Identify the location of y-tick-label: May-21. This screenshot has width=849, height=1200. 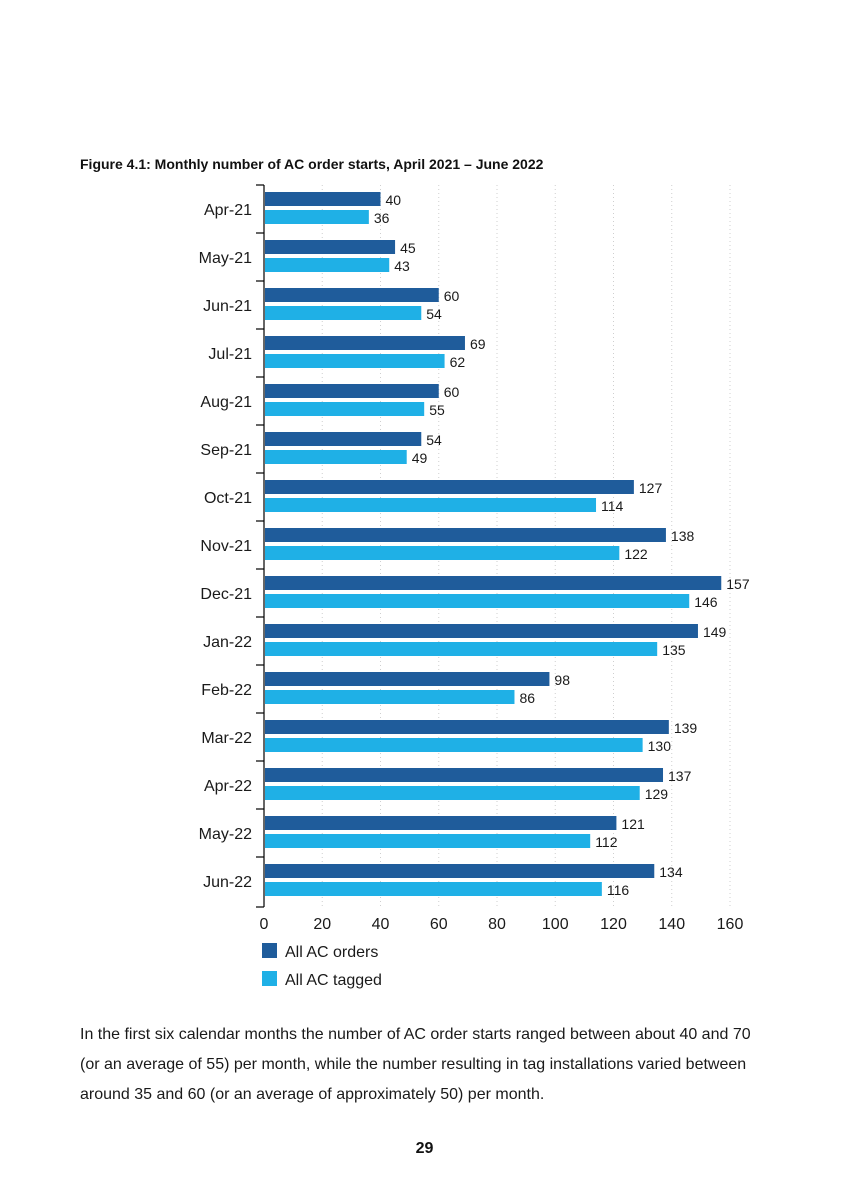
(225, 258).